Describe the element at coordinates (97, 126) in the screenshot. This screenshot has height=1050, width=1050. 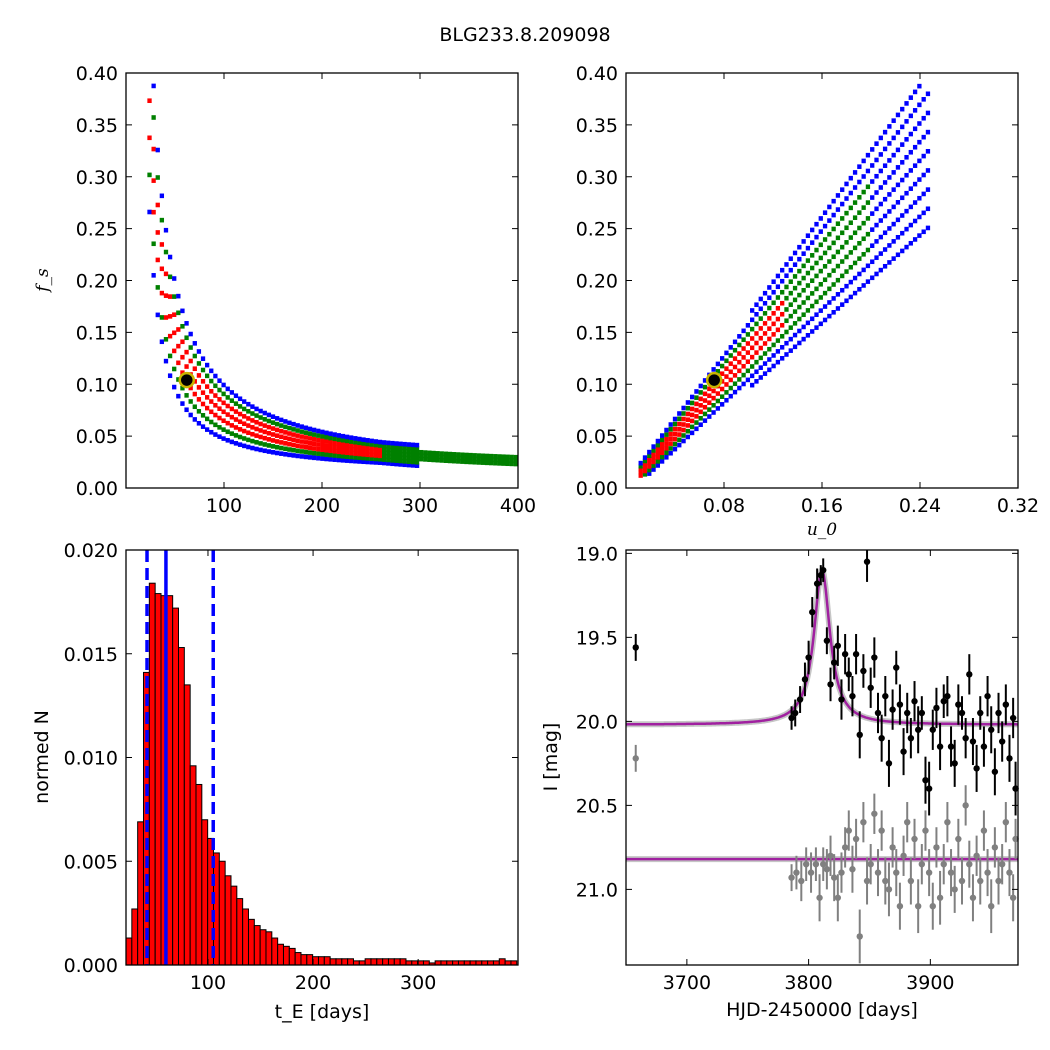
I see `y-tick-label: 0.35` at that location.